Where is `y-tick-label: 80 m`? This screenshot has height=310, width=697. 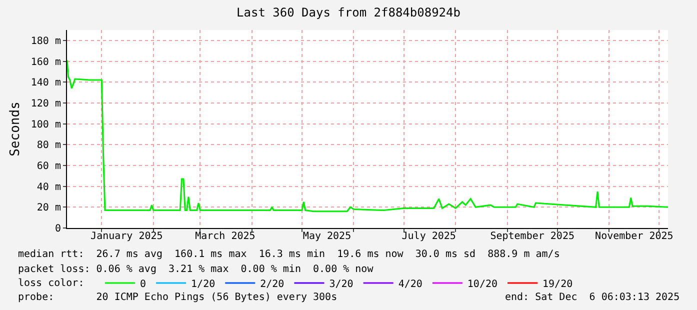
y-tick-label: 80 m is located at coordinates (48, 146).